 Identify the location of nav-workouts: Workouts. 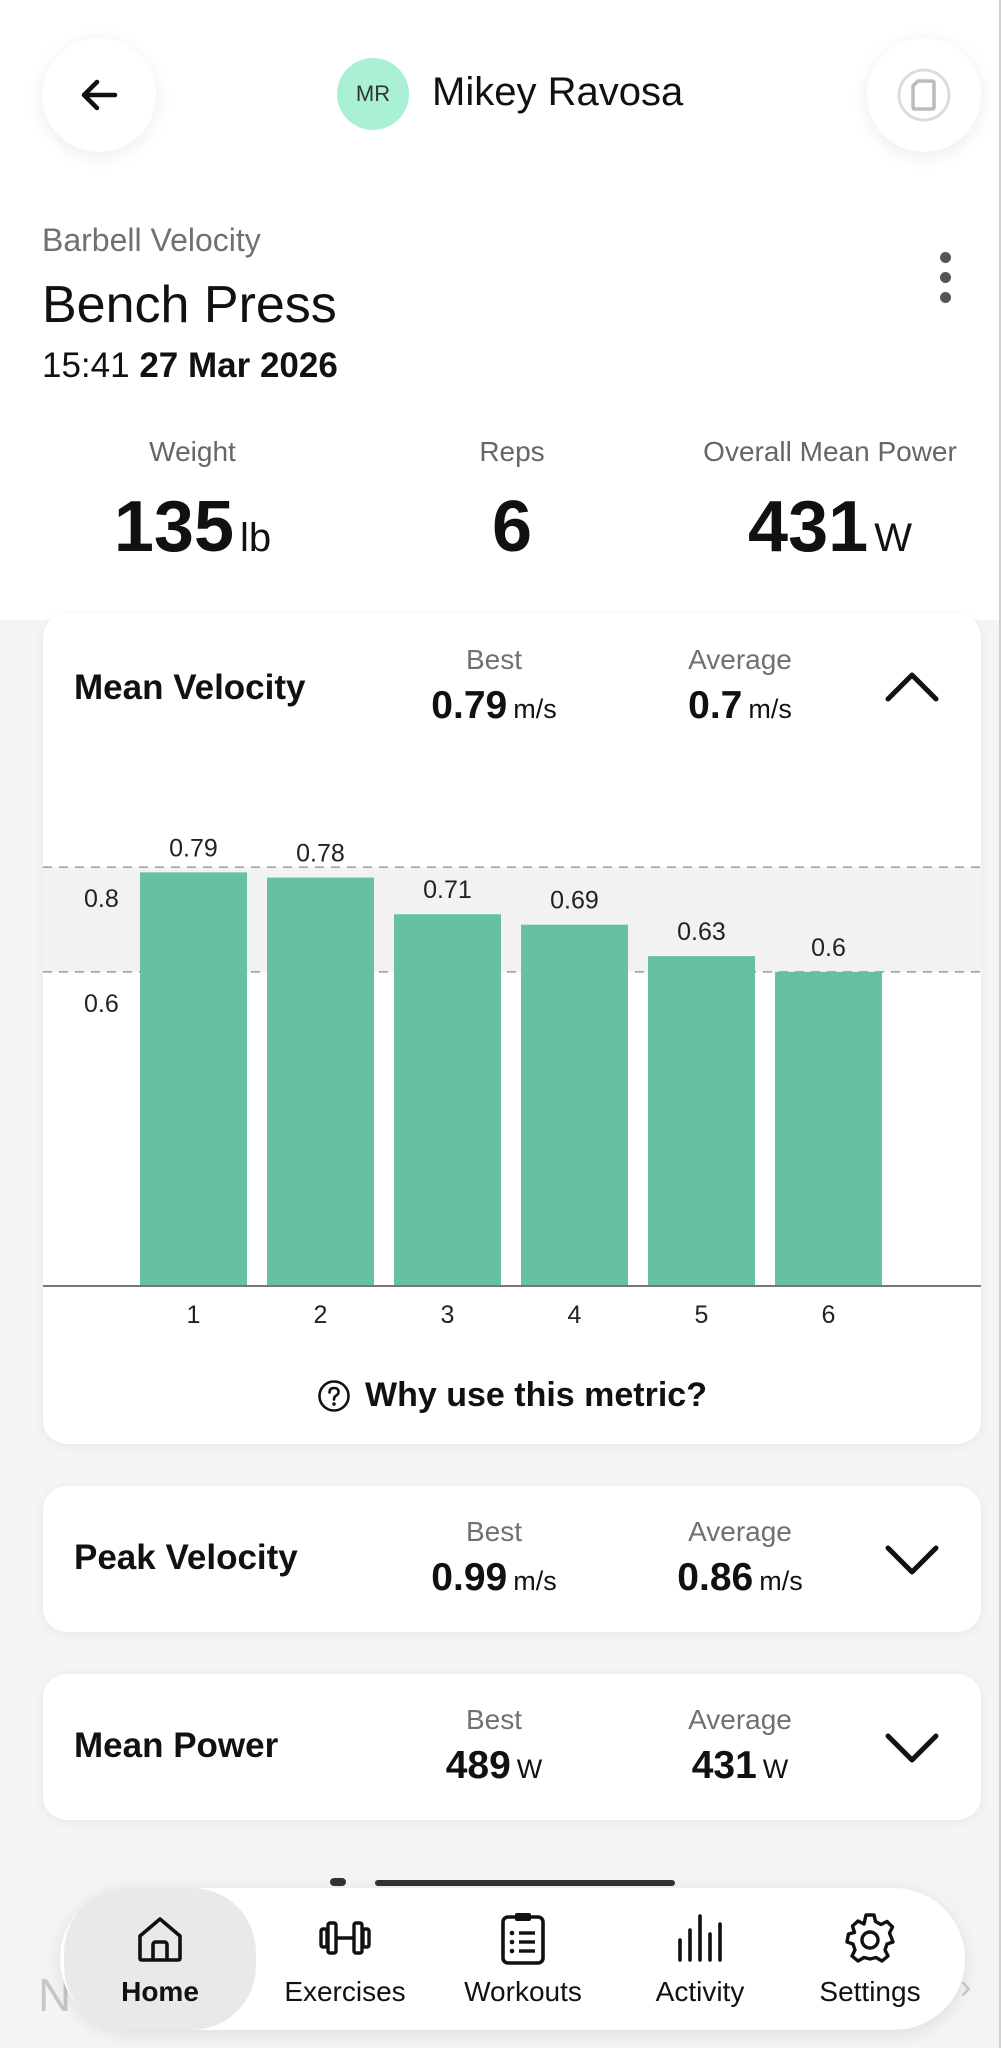
(523, 1959).